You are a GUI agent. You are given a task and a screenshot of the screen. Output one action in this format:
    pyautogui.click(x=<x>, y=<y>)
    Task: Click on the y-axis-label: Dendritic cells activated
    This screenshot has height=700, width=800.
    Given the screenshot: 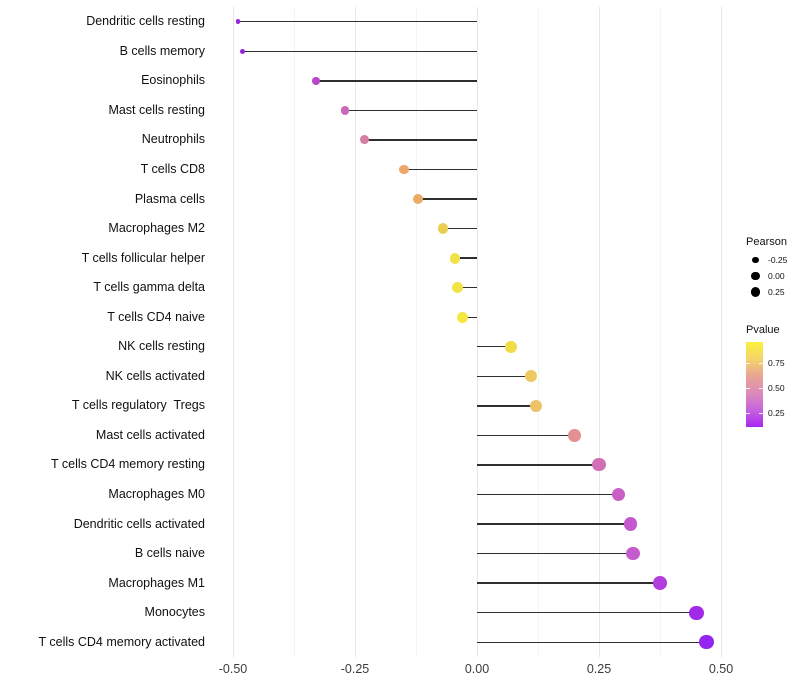 What is the action you would take?
    pyautogui.click(x=139, y=523)
    